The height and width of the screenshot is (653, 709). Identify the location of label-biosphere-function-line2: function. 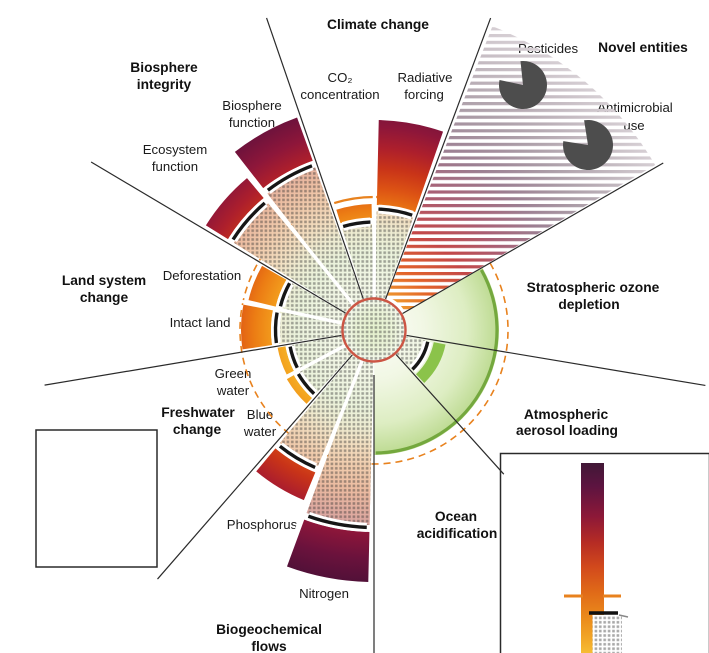
(252, 122).